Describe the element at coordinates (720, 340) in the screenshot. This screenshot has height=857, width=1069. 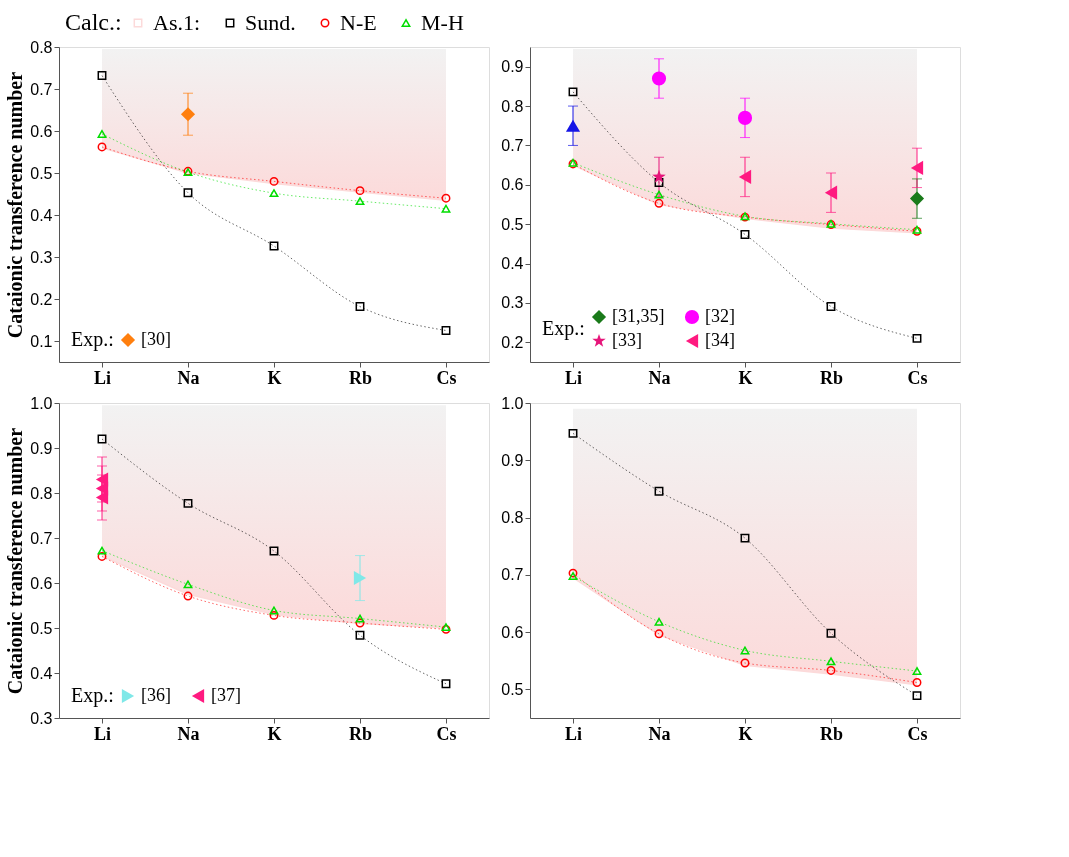
I see `legend-label: [34]` at that location.